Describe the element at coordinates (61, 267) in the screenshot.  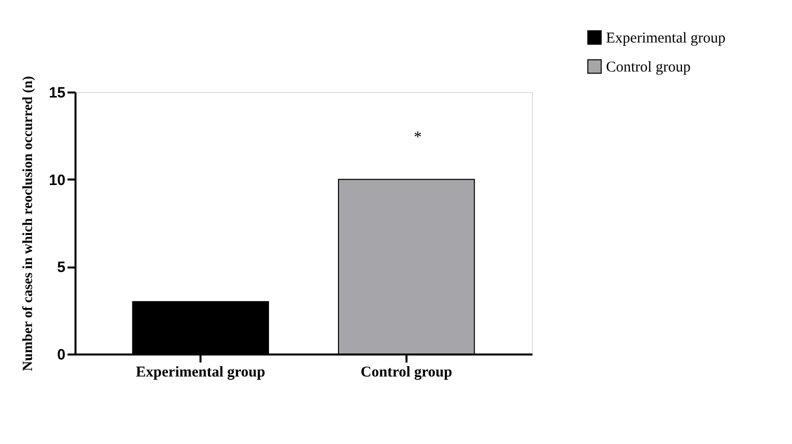
I see `y-tick-label: 5` at that location.